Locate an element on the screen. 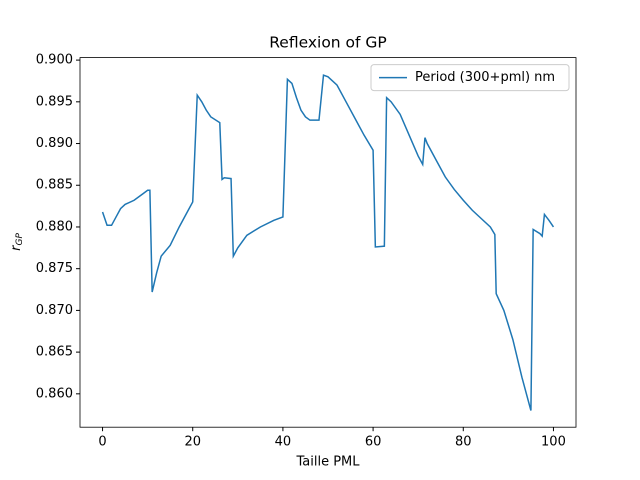  y-tick-label: 0.860 is located at coordinates (54, 393).